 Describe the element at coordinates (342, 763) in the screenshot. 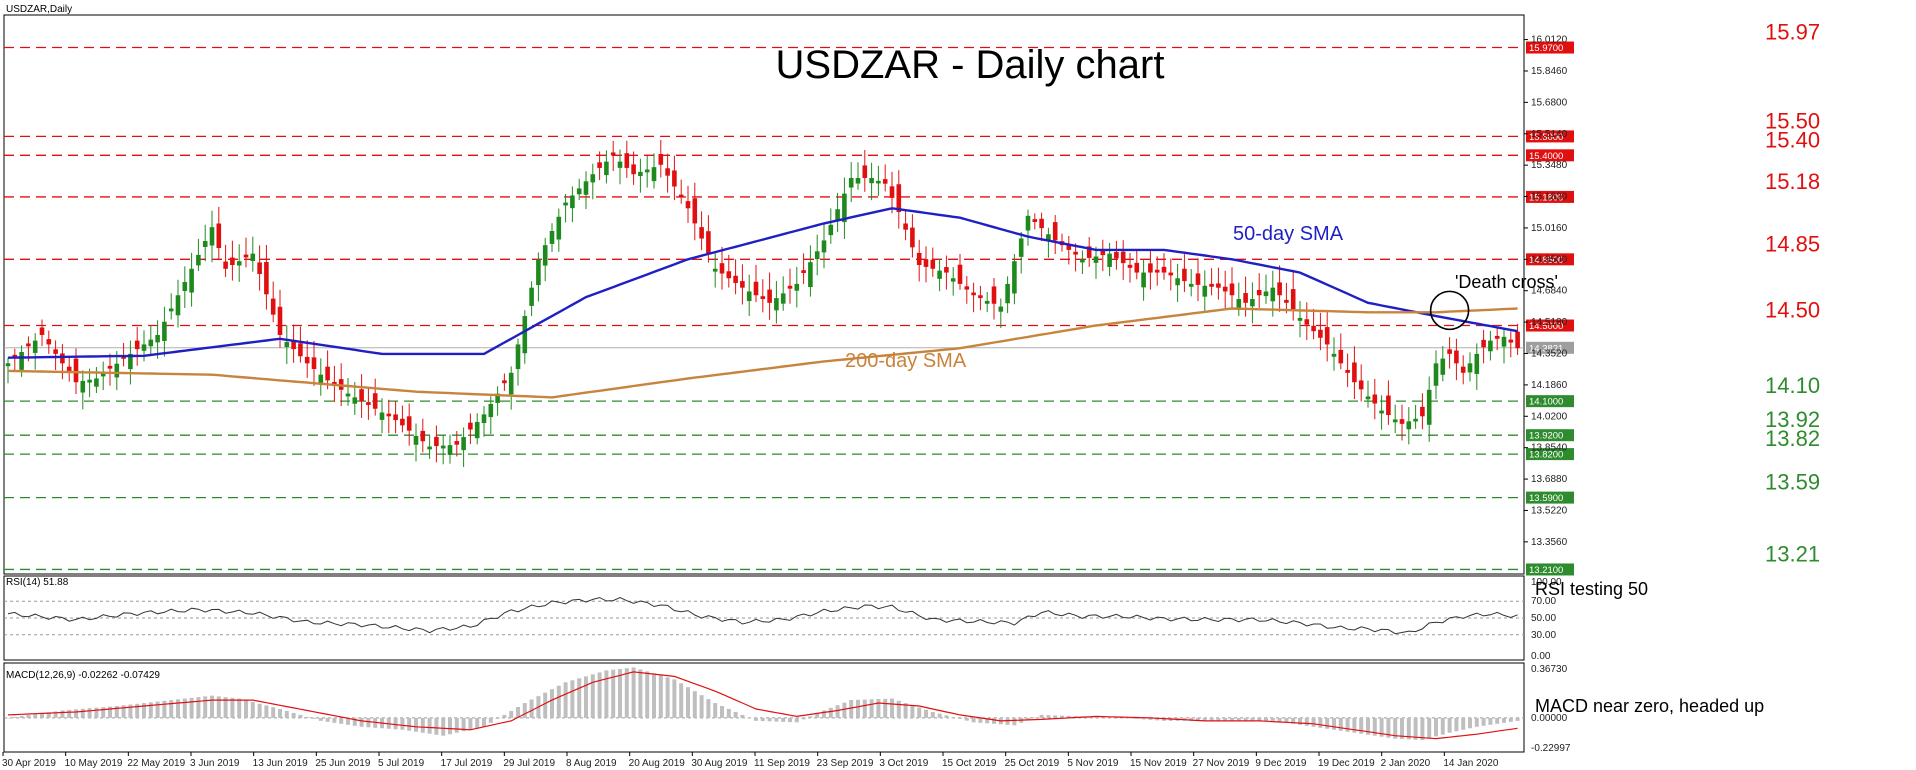

I see `date-tick-label: 25 Jun 2019` at that location.